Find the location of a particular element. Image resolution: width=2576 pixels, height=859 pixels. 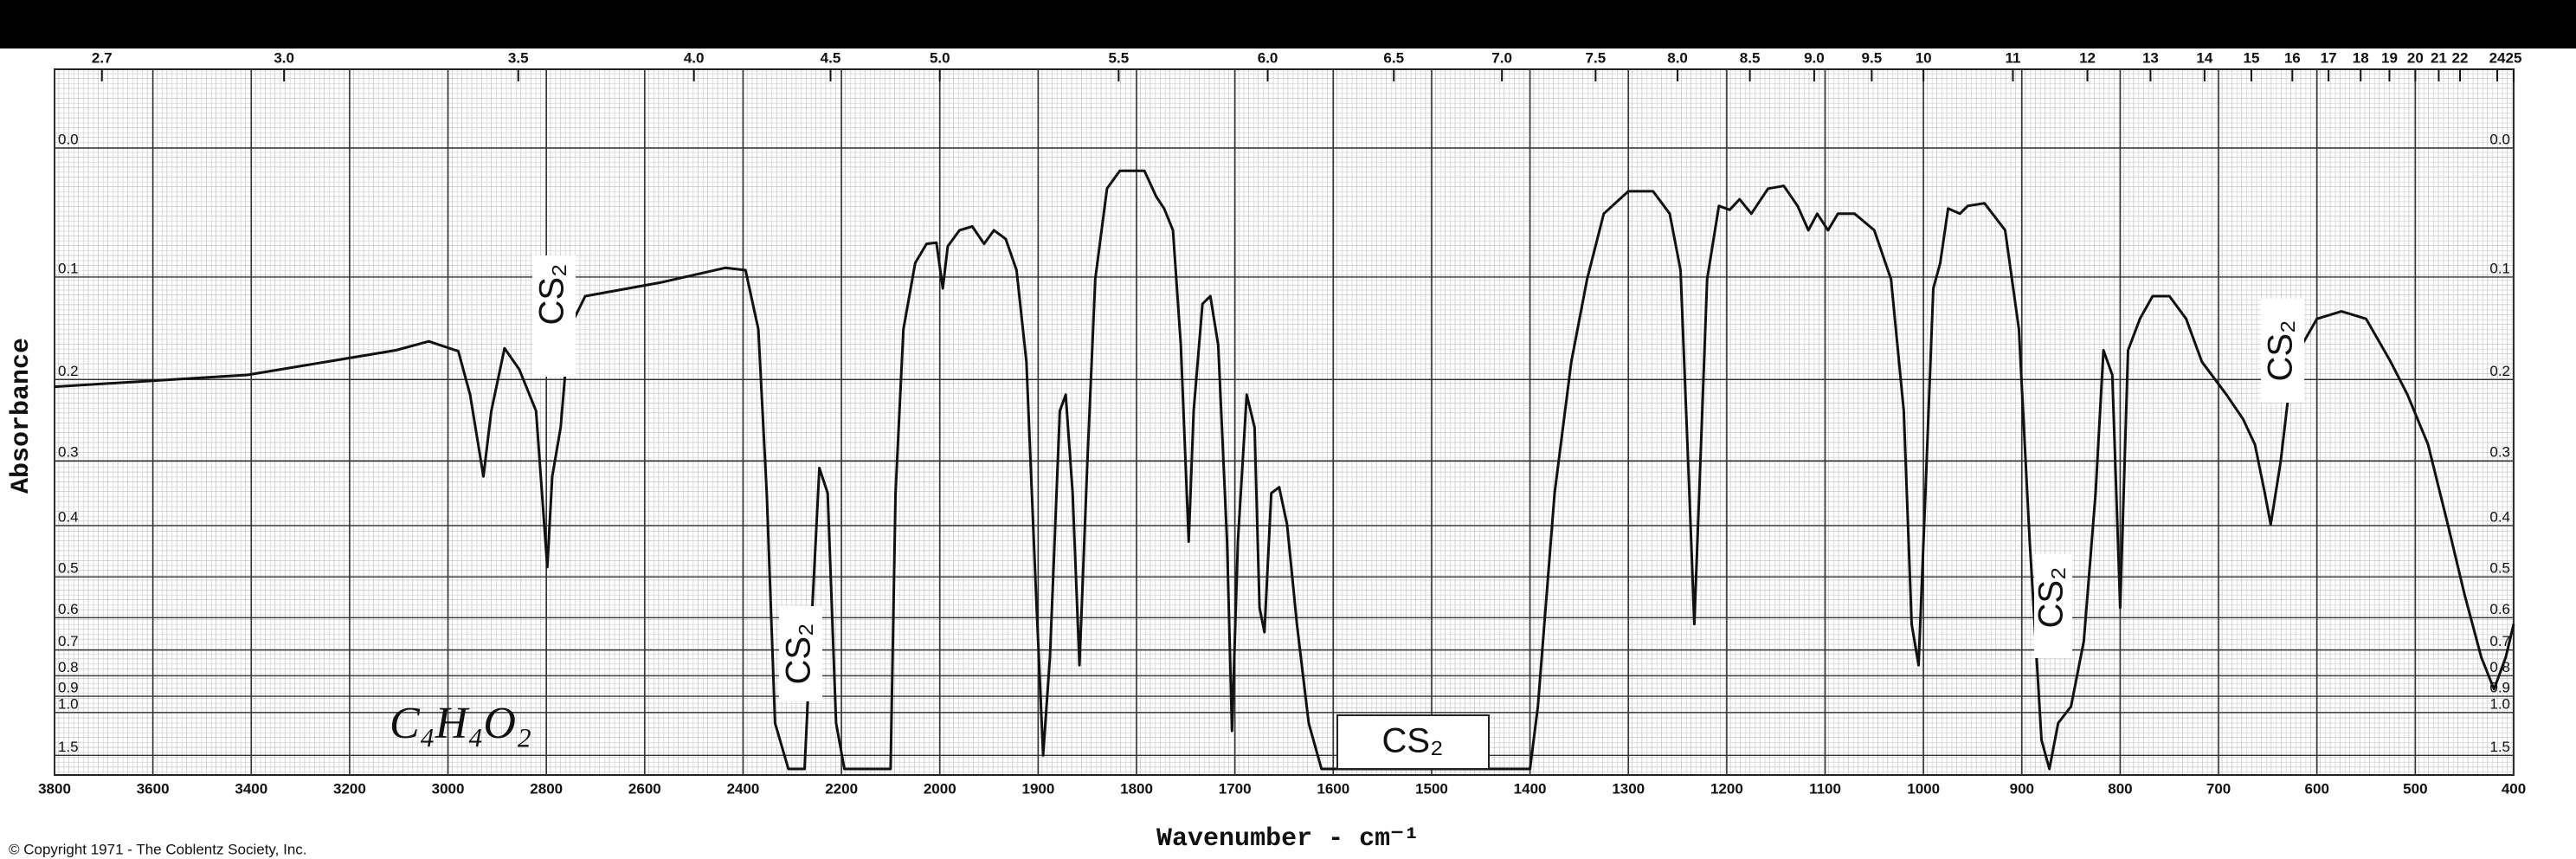

x2-tick-label: 3.5 is located at coordinates (518, 58).